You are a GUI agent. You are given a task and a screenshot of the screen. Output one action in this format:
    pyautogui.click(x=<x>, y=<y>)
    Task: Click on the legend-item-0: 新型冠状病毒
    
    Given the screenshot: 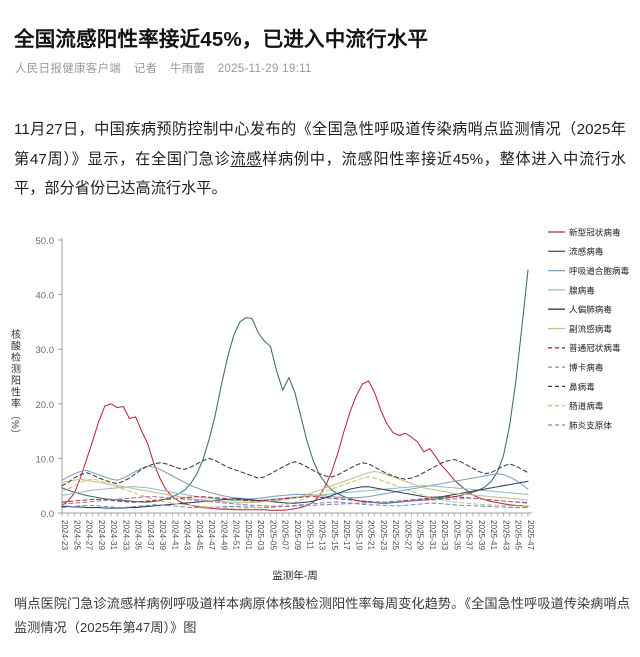 What is the action you would take?
    pyautogui.click(x=584, y=231)
    